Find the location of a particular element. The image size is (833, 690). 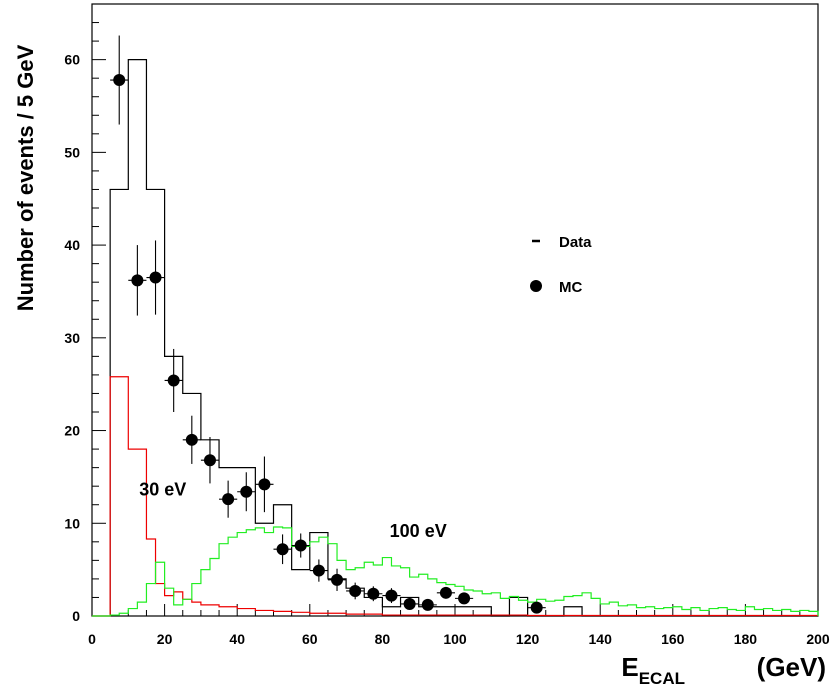

svg-text: EECAL is located at coordinates (653, 670).